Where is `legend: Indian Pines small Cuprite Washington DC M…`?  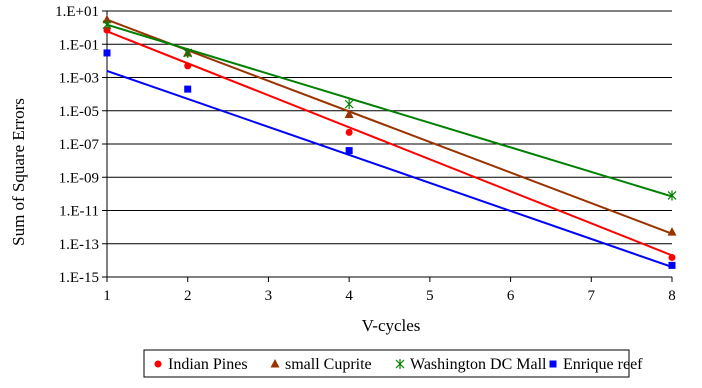
legend: Indian Pines small Cuprite Washington DC M… is located at coordinates (393, 363).